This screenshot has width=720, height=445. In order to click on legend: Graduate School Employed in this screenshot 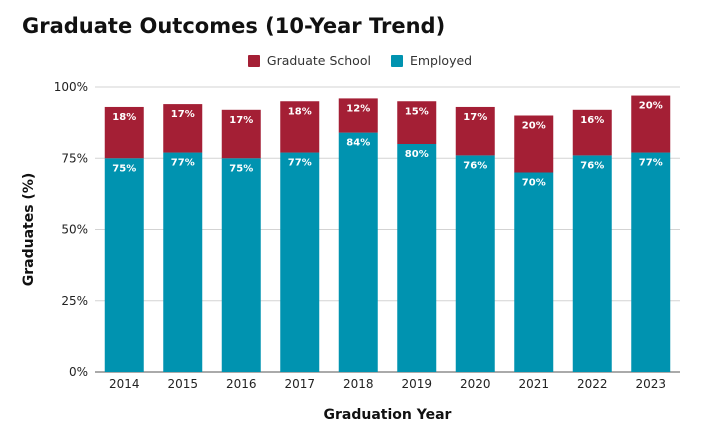, I will do `click(360, 61)`.